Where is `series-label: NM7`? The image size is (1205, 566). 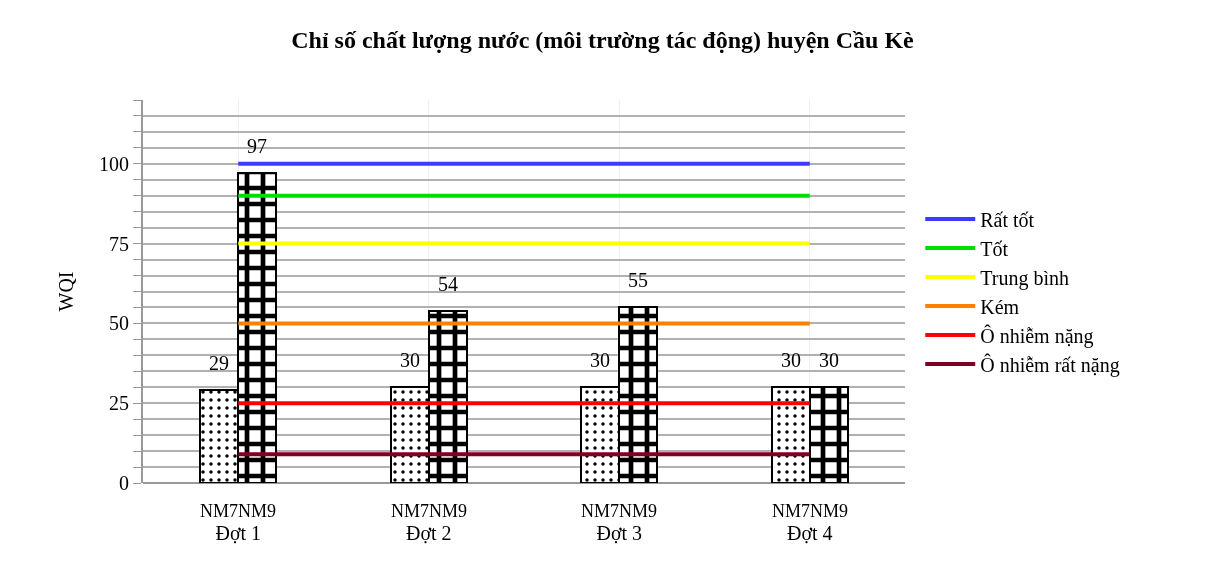 series-label: NM7 is located at coordinates (219, 511).